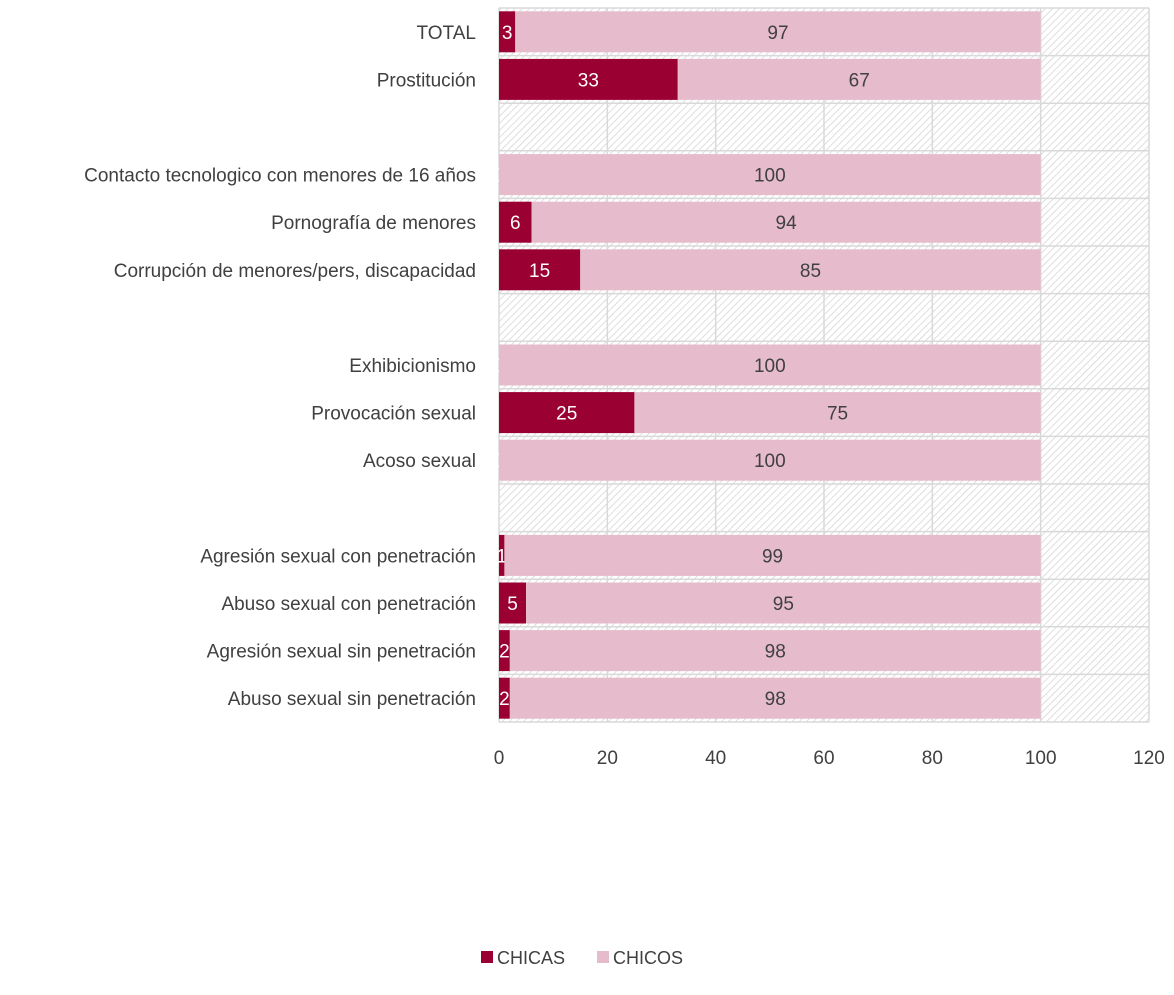  I want to click on data-label-chicas-11: 1, so click(501, 556).